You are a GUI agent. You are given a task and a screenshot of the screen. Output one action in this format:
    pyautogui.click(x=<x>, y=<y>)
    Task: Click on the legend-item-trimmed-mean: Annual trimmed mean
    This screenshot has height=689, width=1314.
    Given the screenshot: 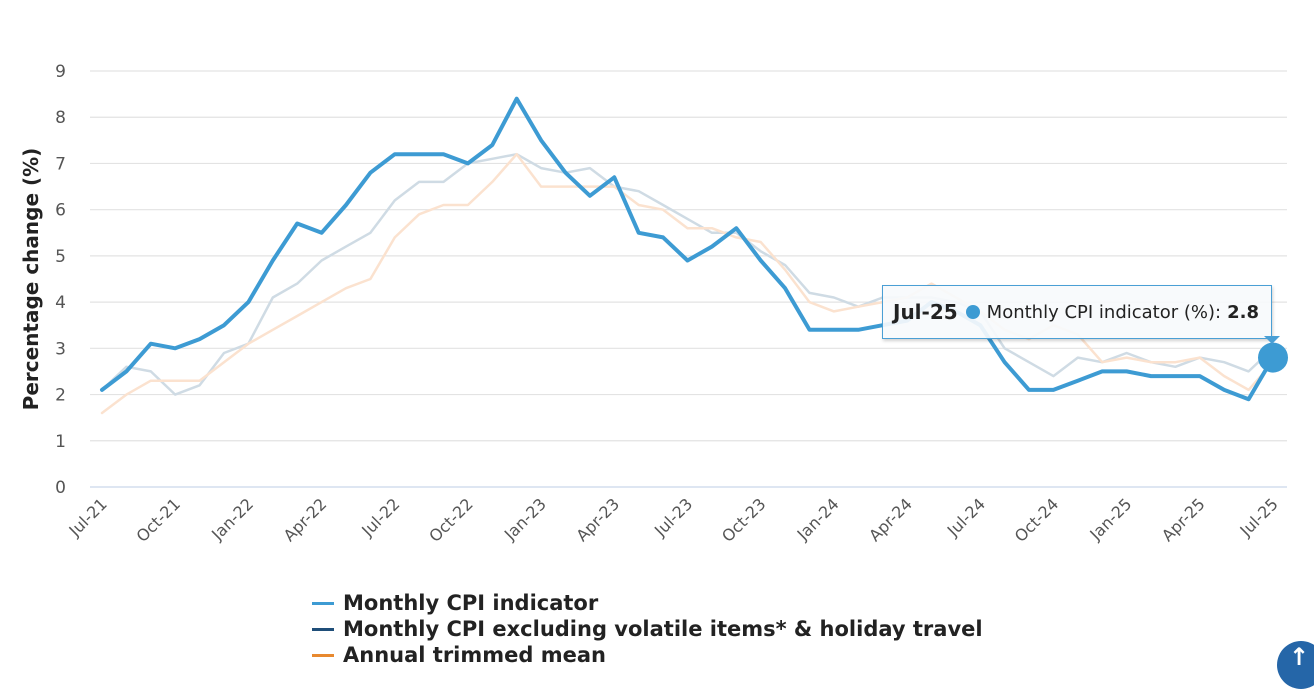 What is the action you would take?
    pyautogui.click(x=647, y=655)
    